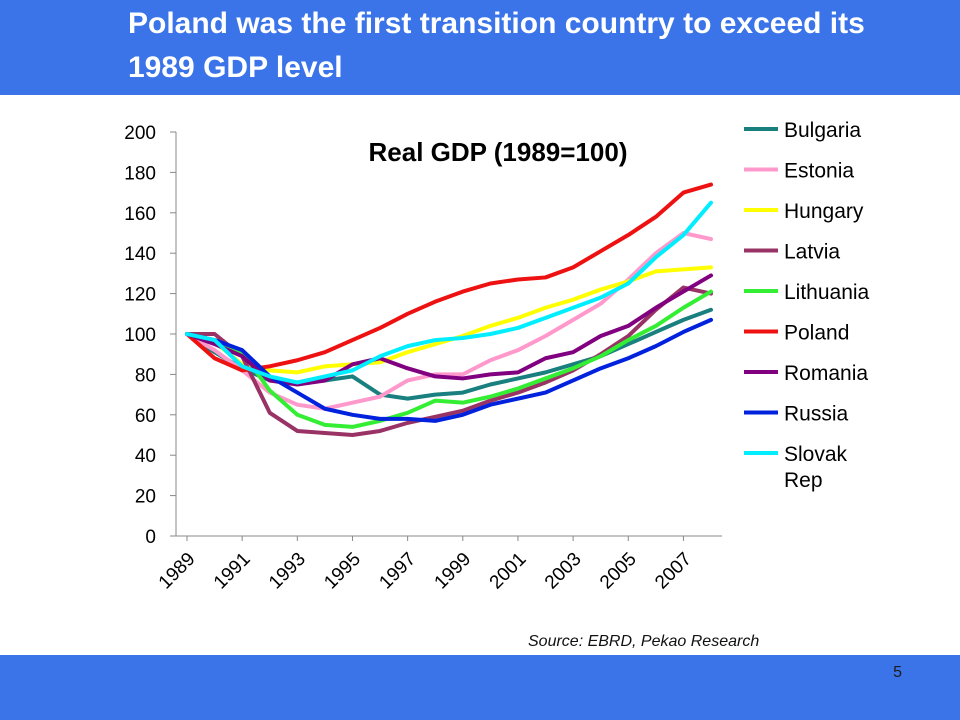 This screenshot has height=720, width=960. Describe the element at coordinates (287, 571) in the screenshot. I see `x-tick-label: 1993` at that location.